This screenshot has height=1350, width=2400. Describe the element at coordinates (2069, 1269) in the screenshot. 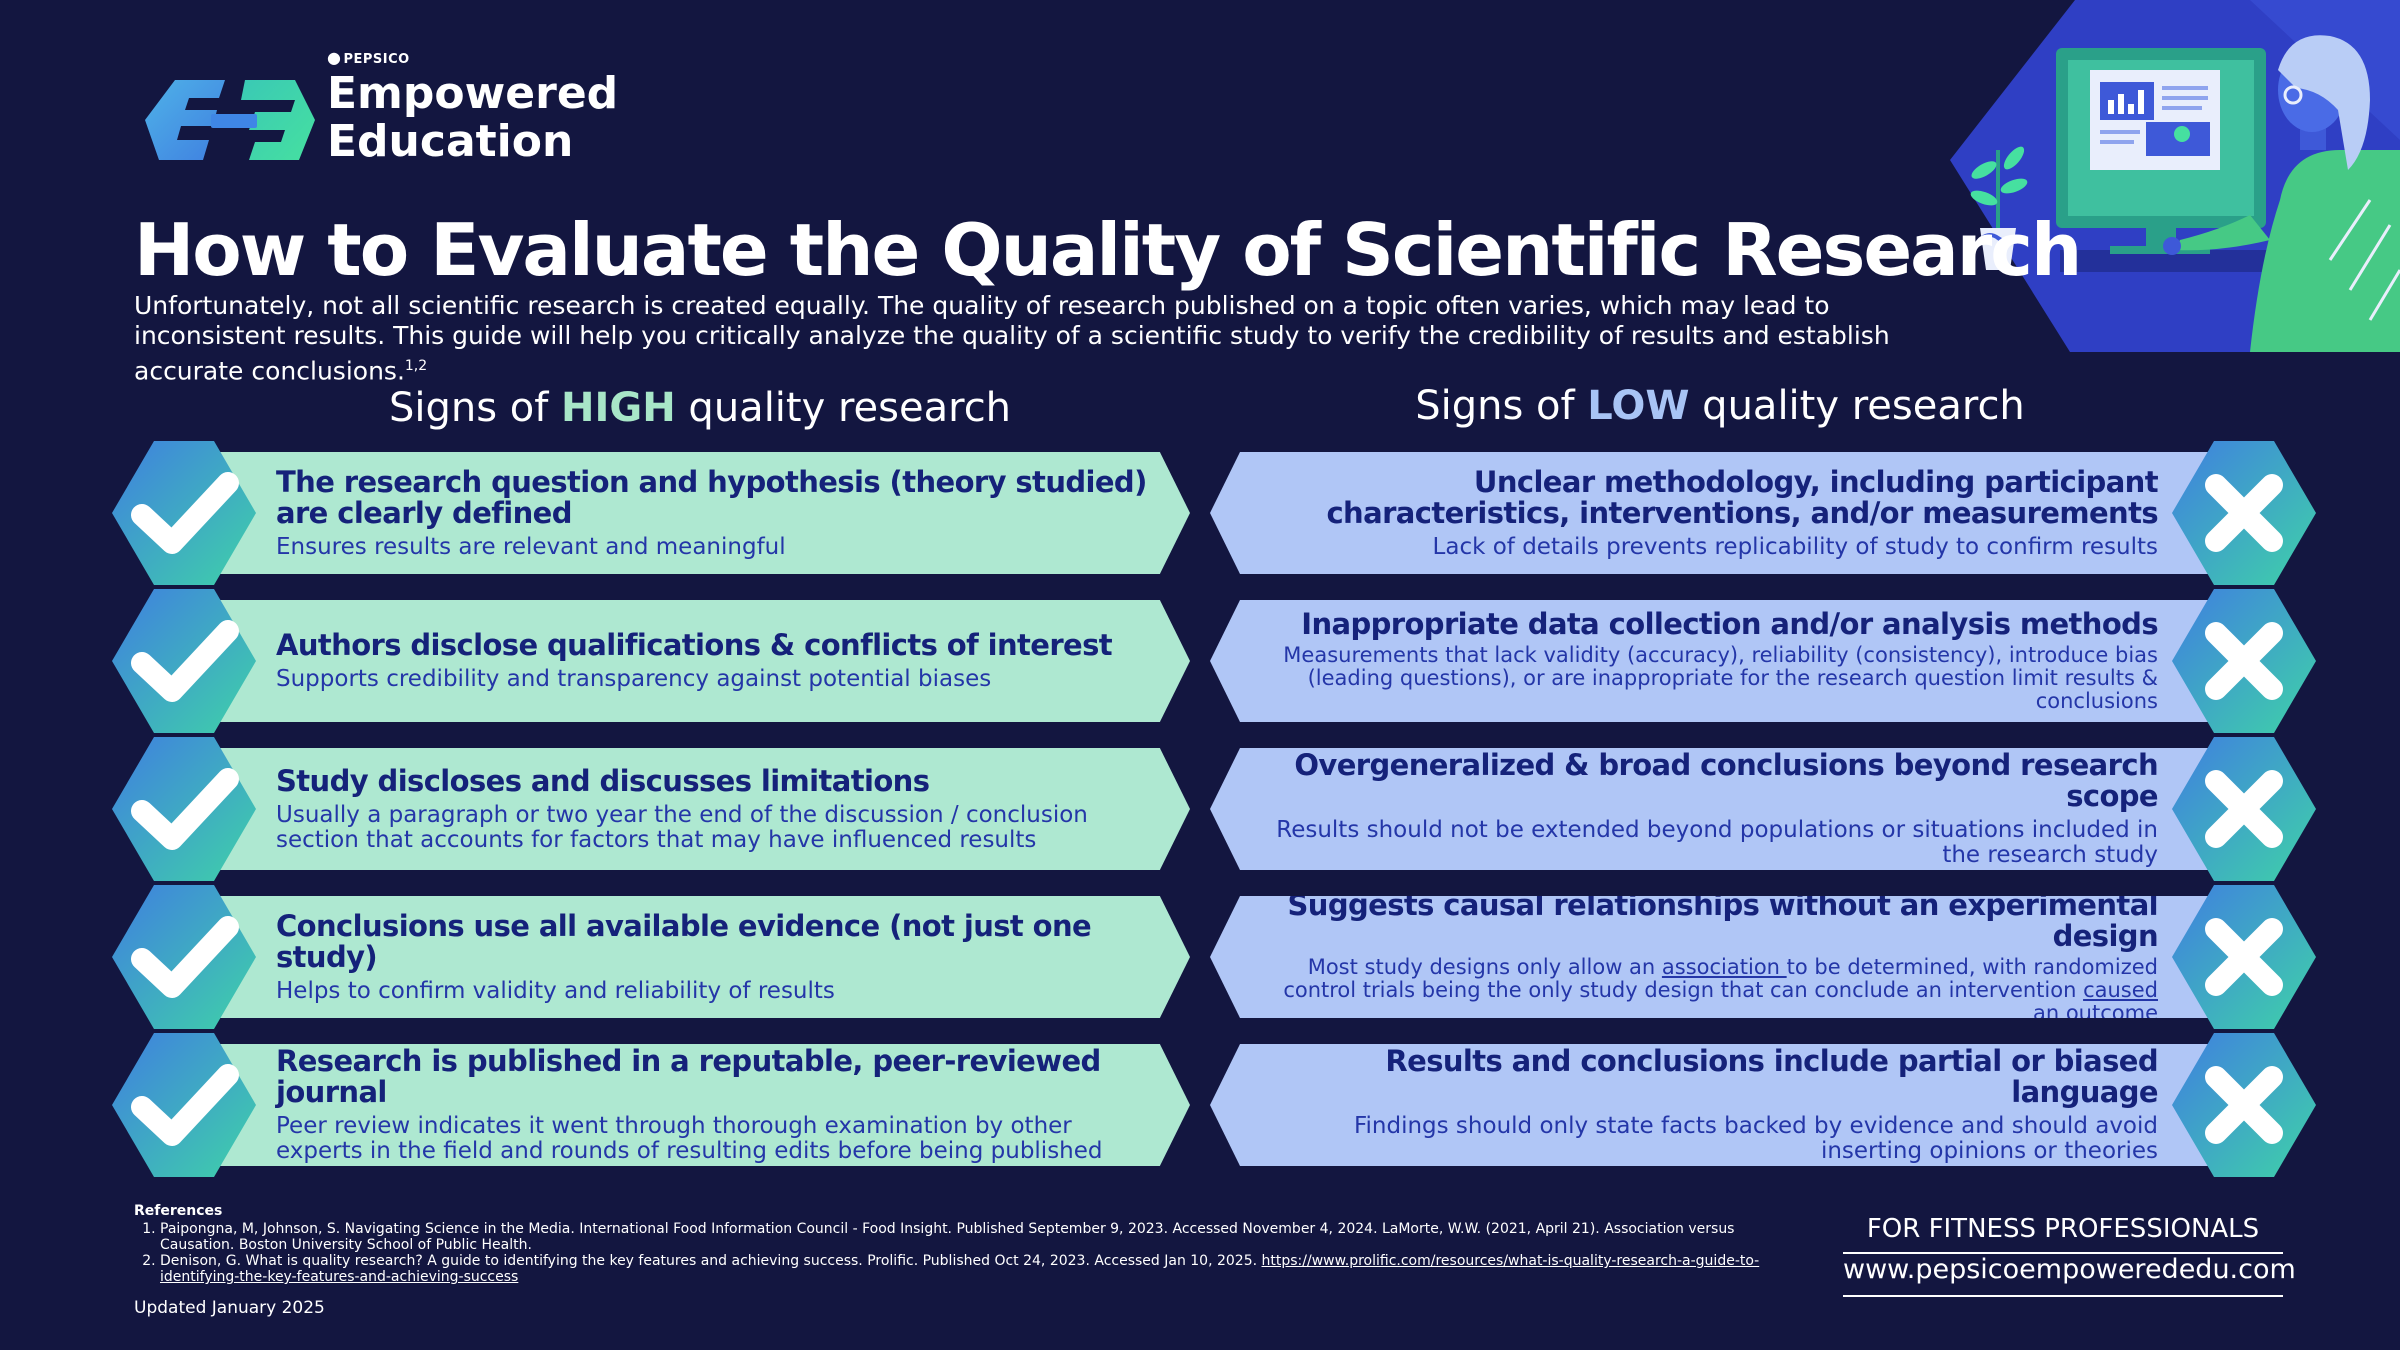

I see `website-link: www.pepsicoempowerededu.com` at that location.